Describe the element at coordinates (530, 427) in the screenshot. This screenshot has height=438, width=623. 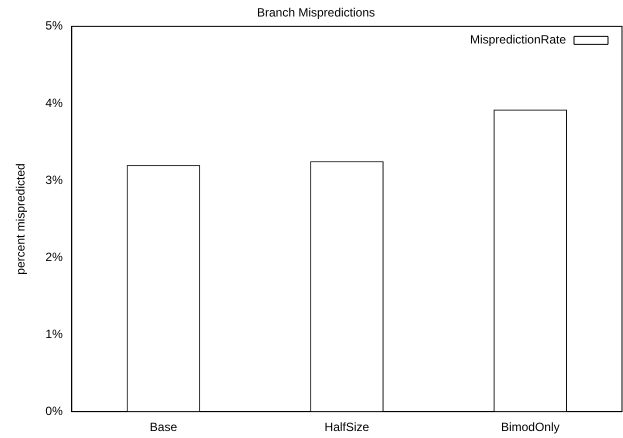
I see `x-tick-label: BimodOnly` at that location.